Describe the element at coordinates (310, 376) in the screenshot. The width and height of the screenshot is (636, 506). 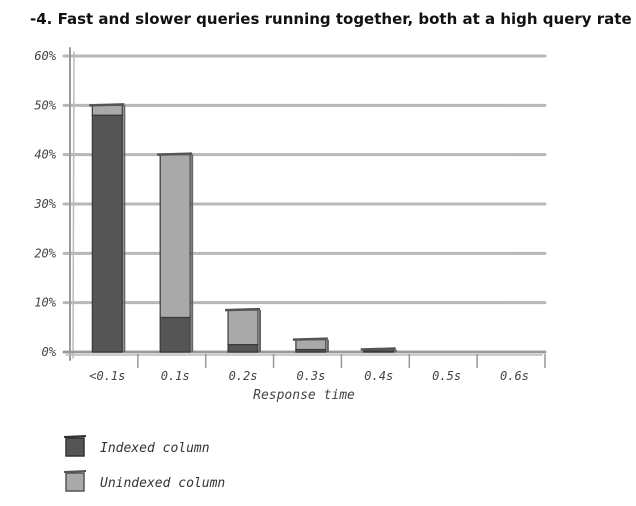
I see `x-tick-label: 0.3s` at that location.